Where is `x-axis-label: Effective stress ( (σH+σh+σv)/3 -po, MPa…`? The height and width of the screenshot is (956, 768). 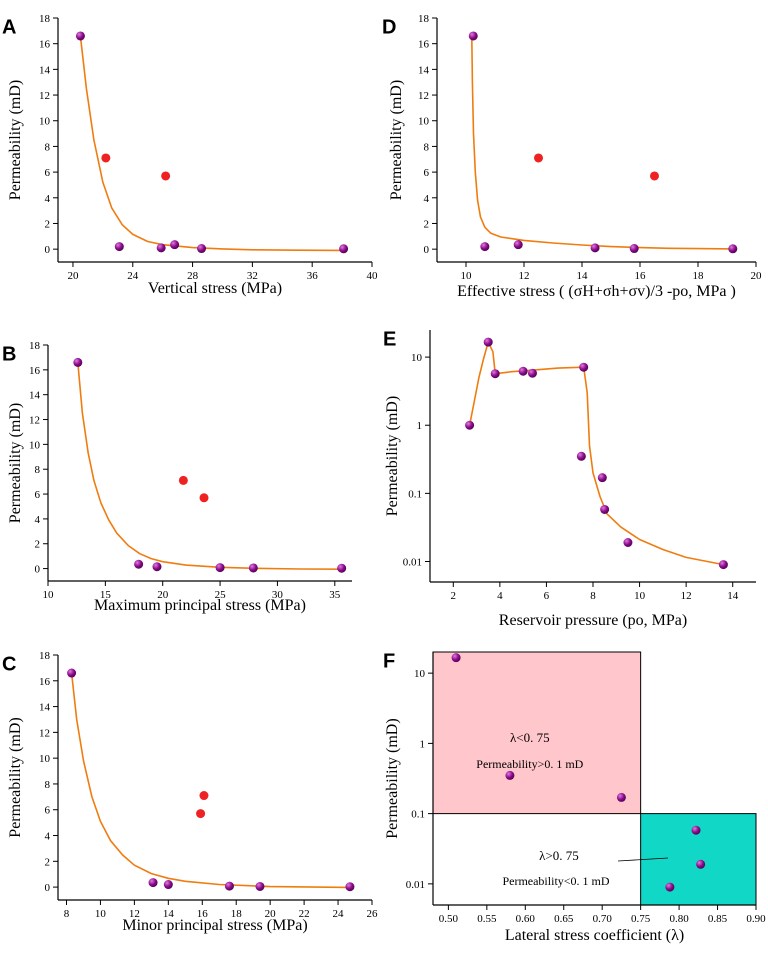
x-axis-label: Effective stress ( (σH+σh+σv)/3 -po, MPa… is located at coordinates (596, 291).